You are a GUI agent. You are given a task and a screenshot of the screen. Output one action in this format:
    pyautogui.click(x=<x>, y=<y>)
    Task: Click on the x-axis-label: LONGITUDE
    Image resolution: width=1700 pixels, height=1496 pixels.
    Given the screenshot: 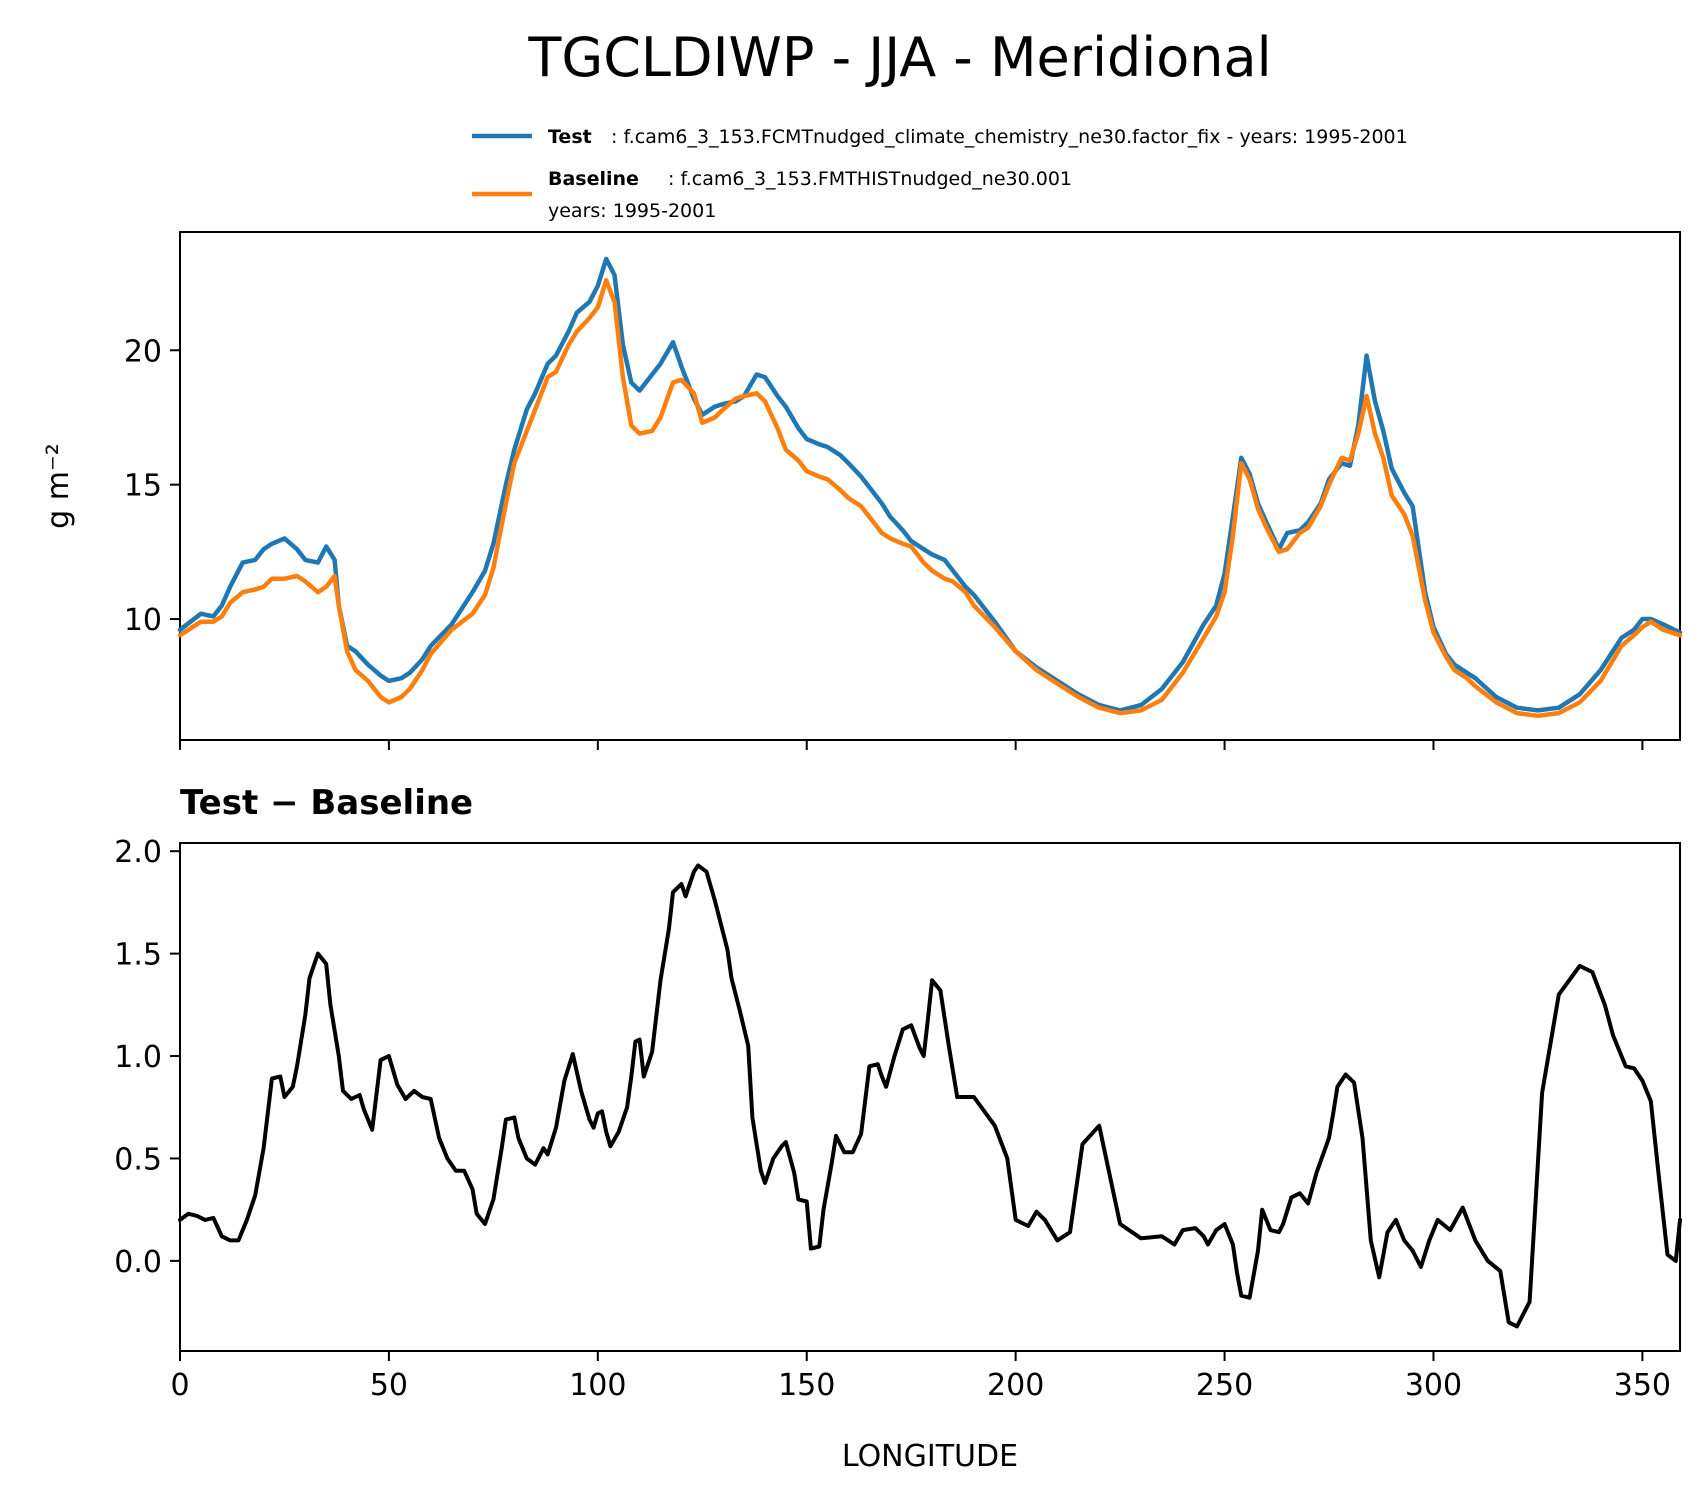 What is the action you would take?
    pyautogui.click(x=930, y=1456)
    